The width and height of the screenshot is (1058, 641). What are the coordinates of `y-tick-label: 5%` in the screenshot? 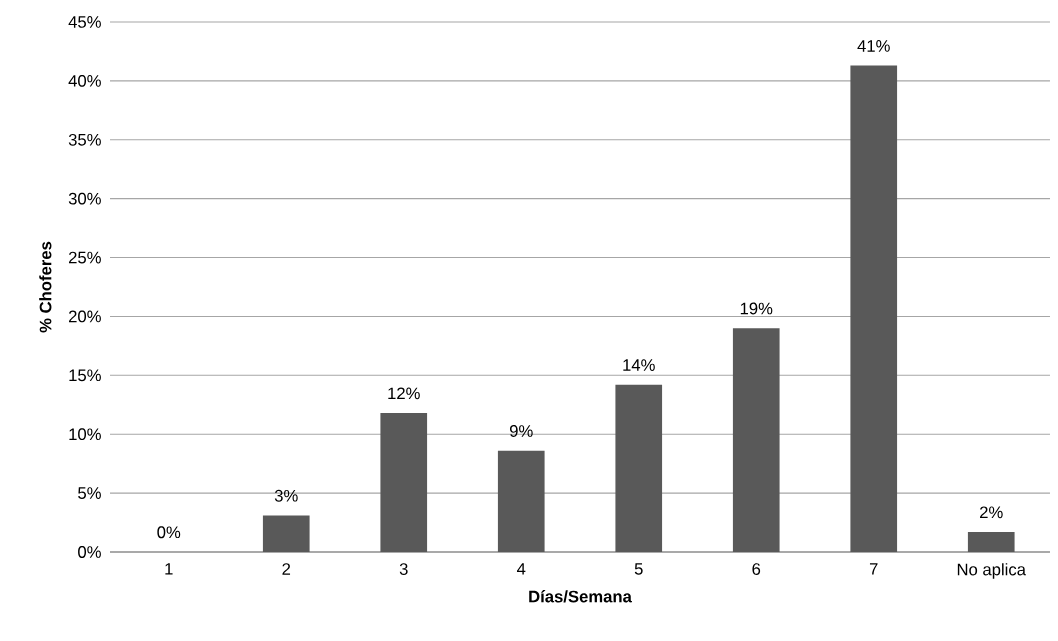 It's located at (89, 493).